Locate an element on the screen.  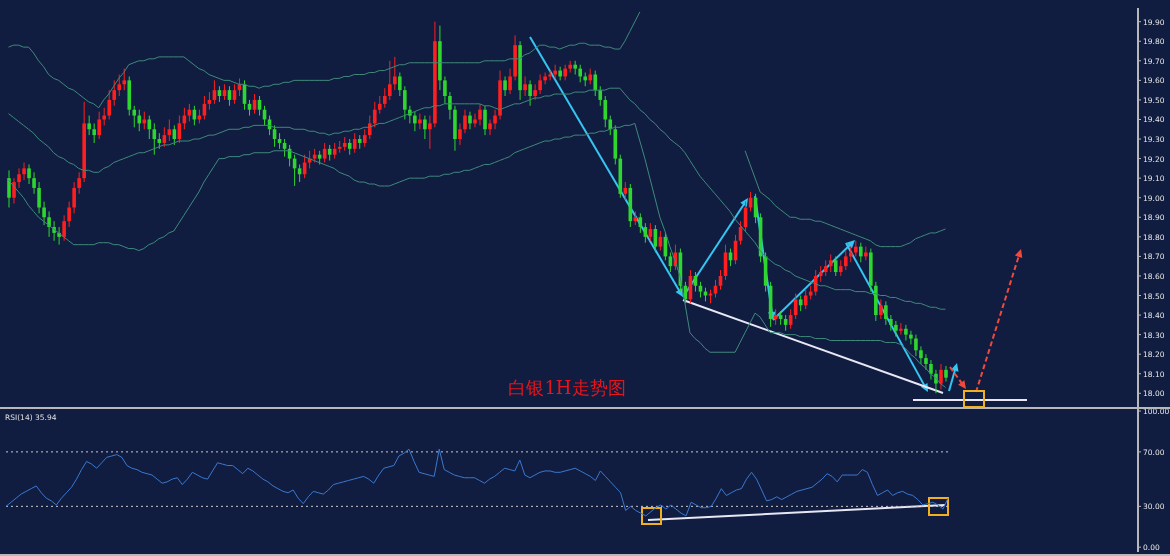
text: 白银1H走势图 is located at coordinates (567, 388).